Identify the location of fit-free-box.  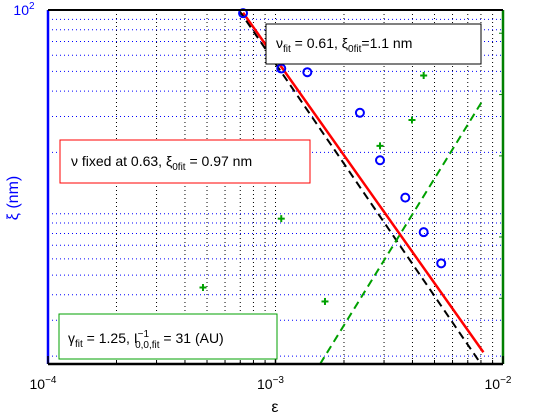
(373, 44).